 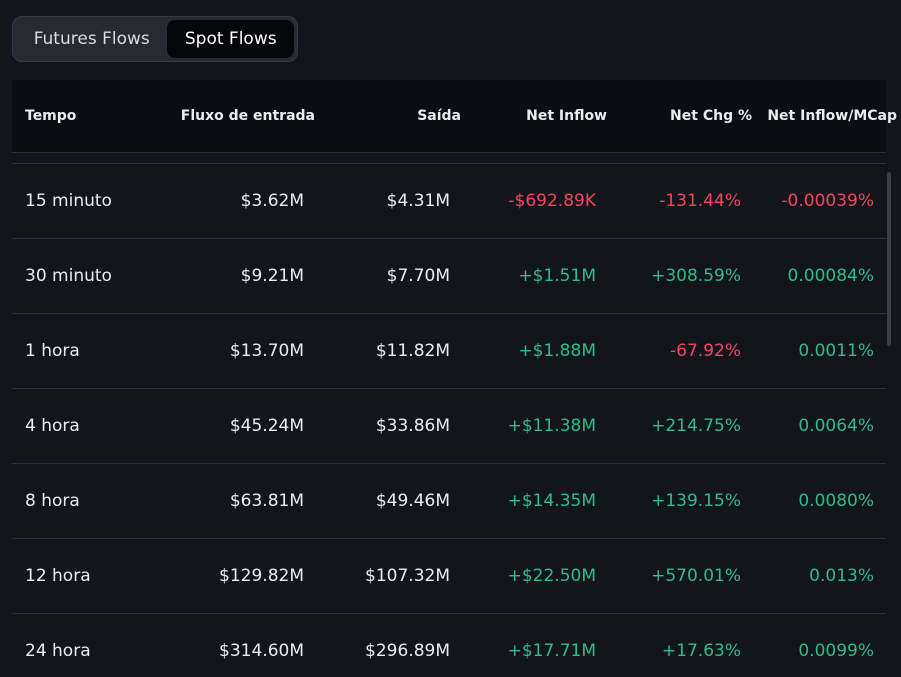 I want to click on cell-inflow: $3.62M, so click(x=272, y=201).